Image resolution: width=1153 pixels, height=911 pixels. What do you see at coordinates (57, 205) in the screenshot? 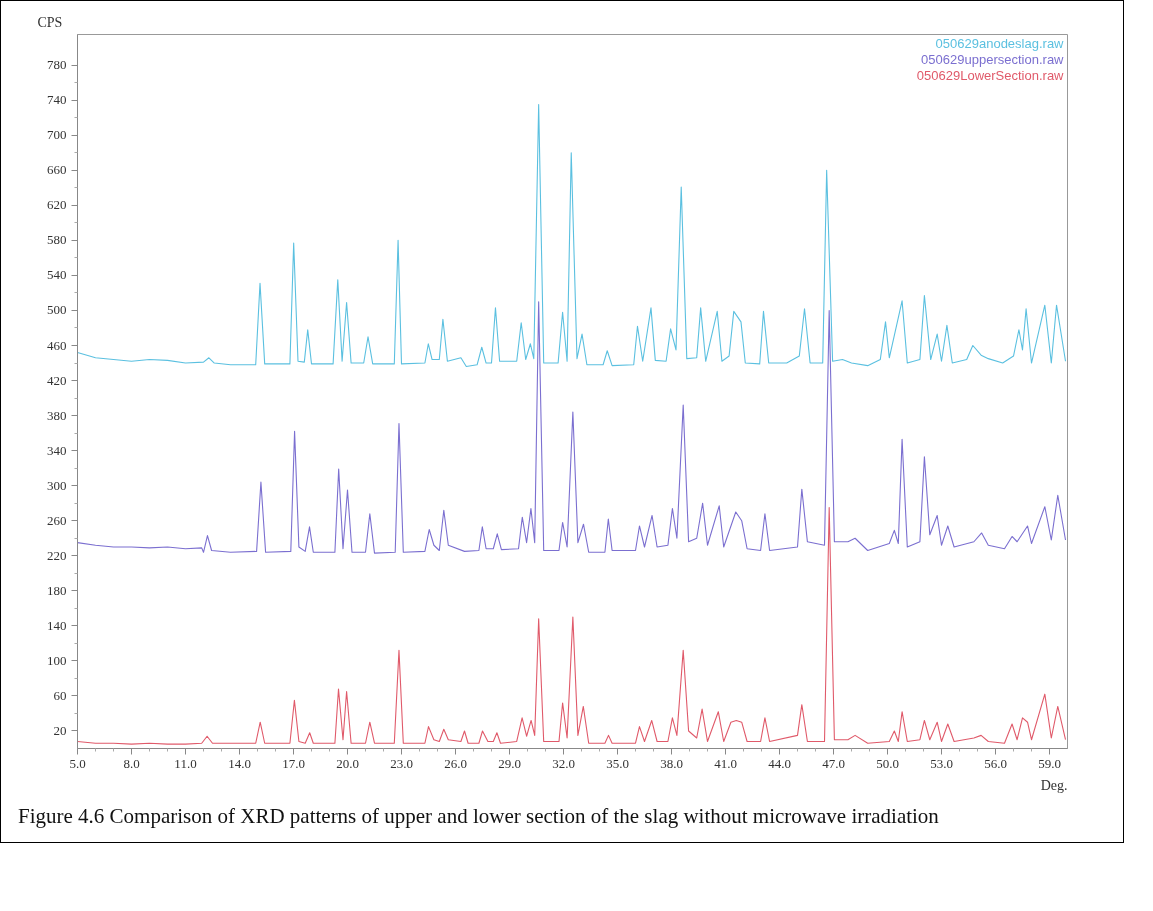
I see `y-tick-label: 620` at bounding box center [57, 205].